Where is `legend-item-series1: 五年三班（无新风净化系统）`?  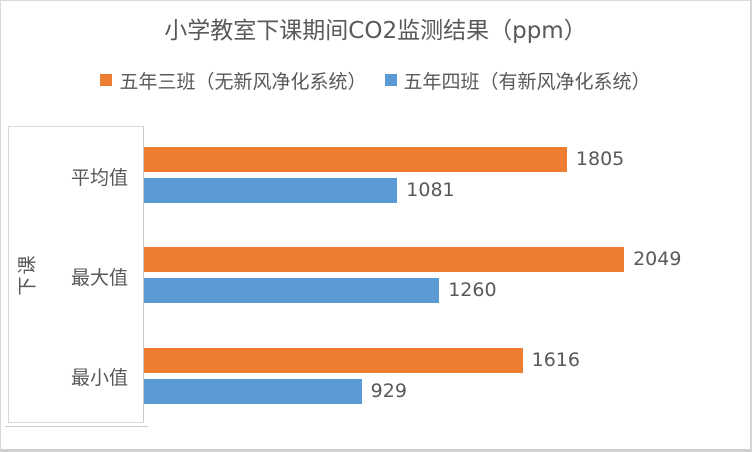
legend-item-series1: 五年三班（无新风净化系统） is located at coordinates (233, 80).